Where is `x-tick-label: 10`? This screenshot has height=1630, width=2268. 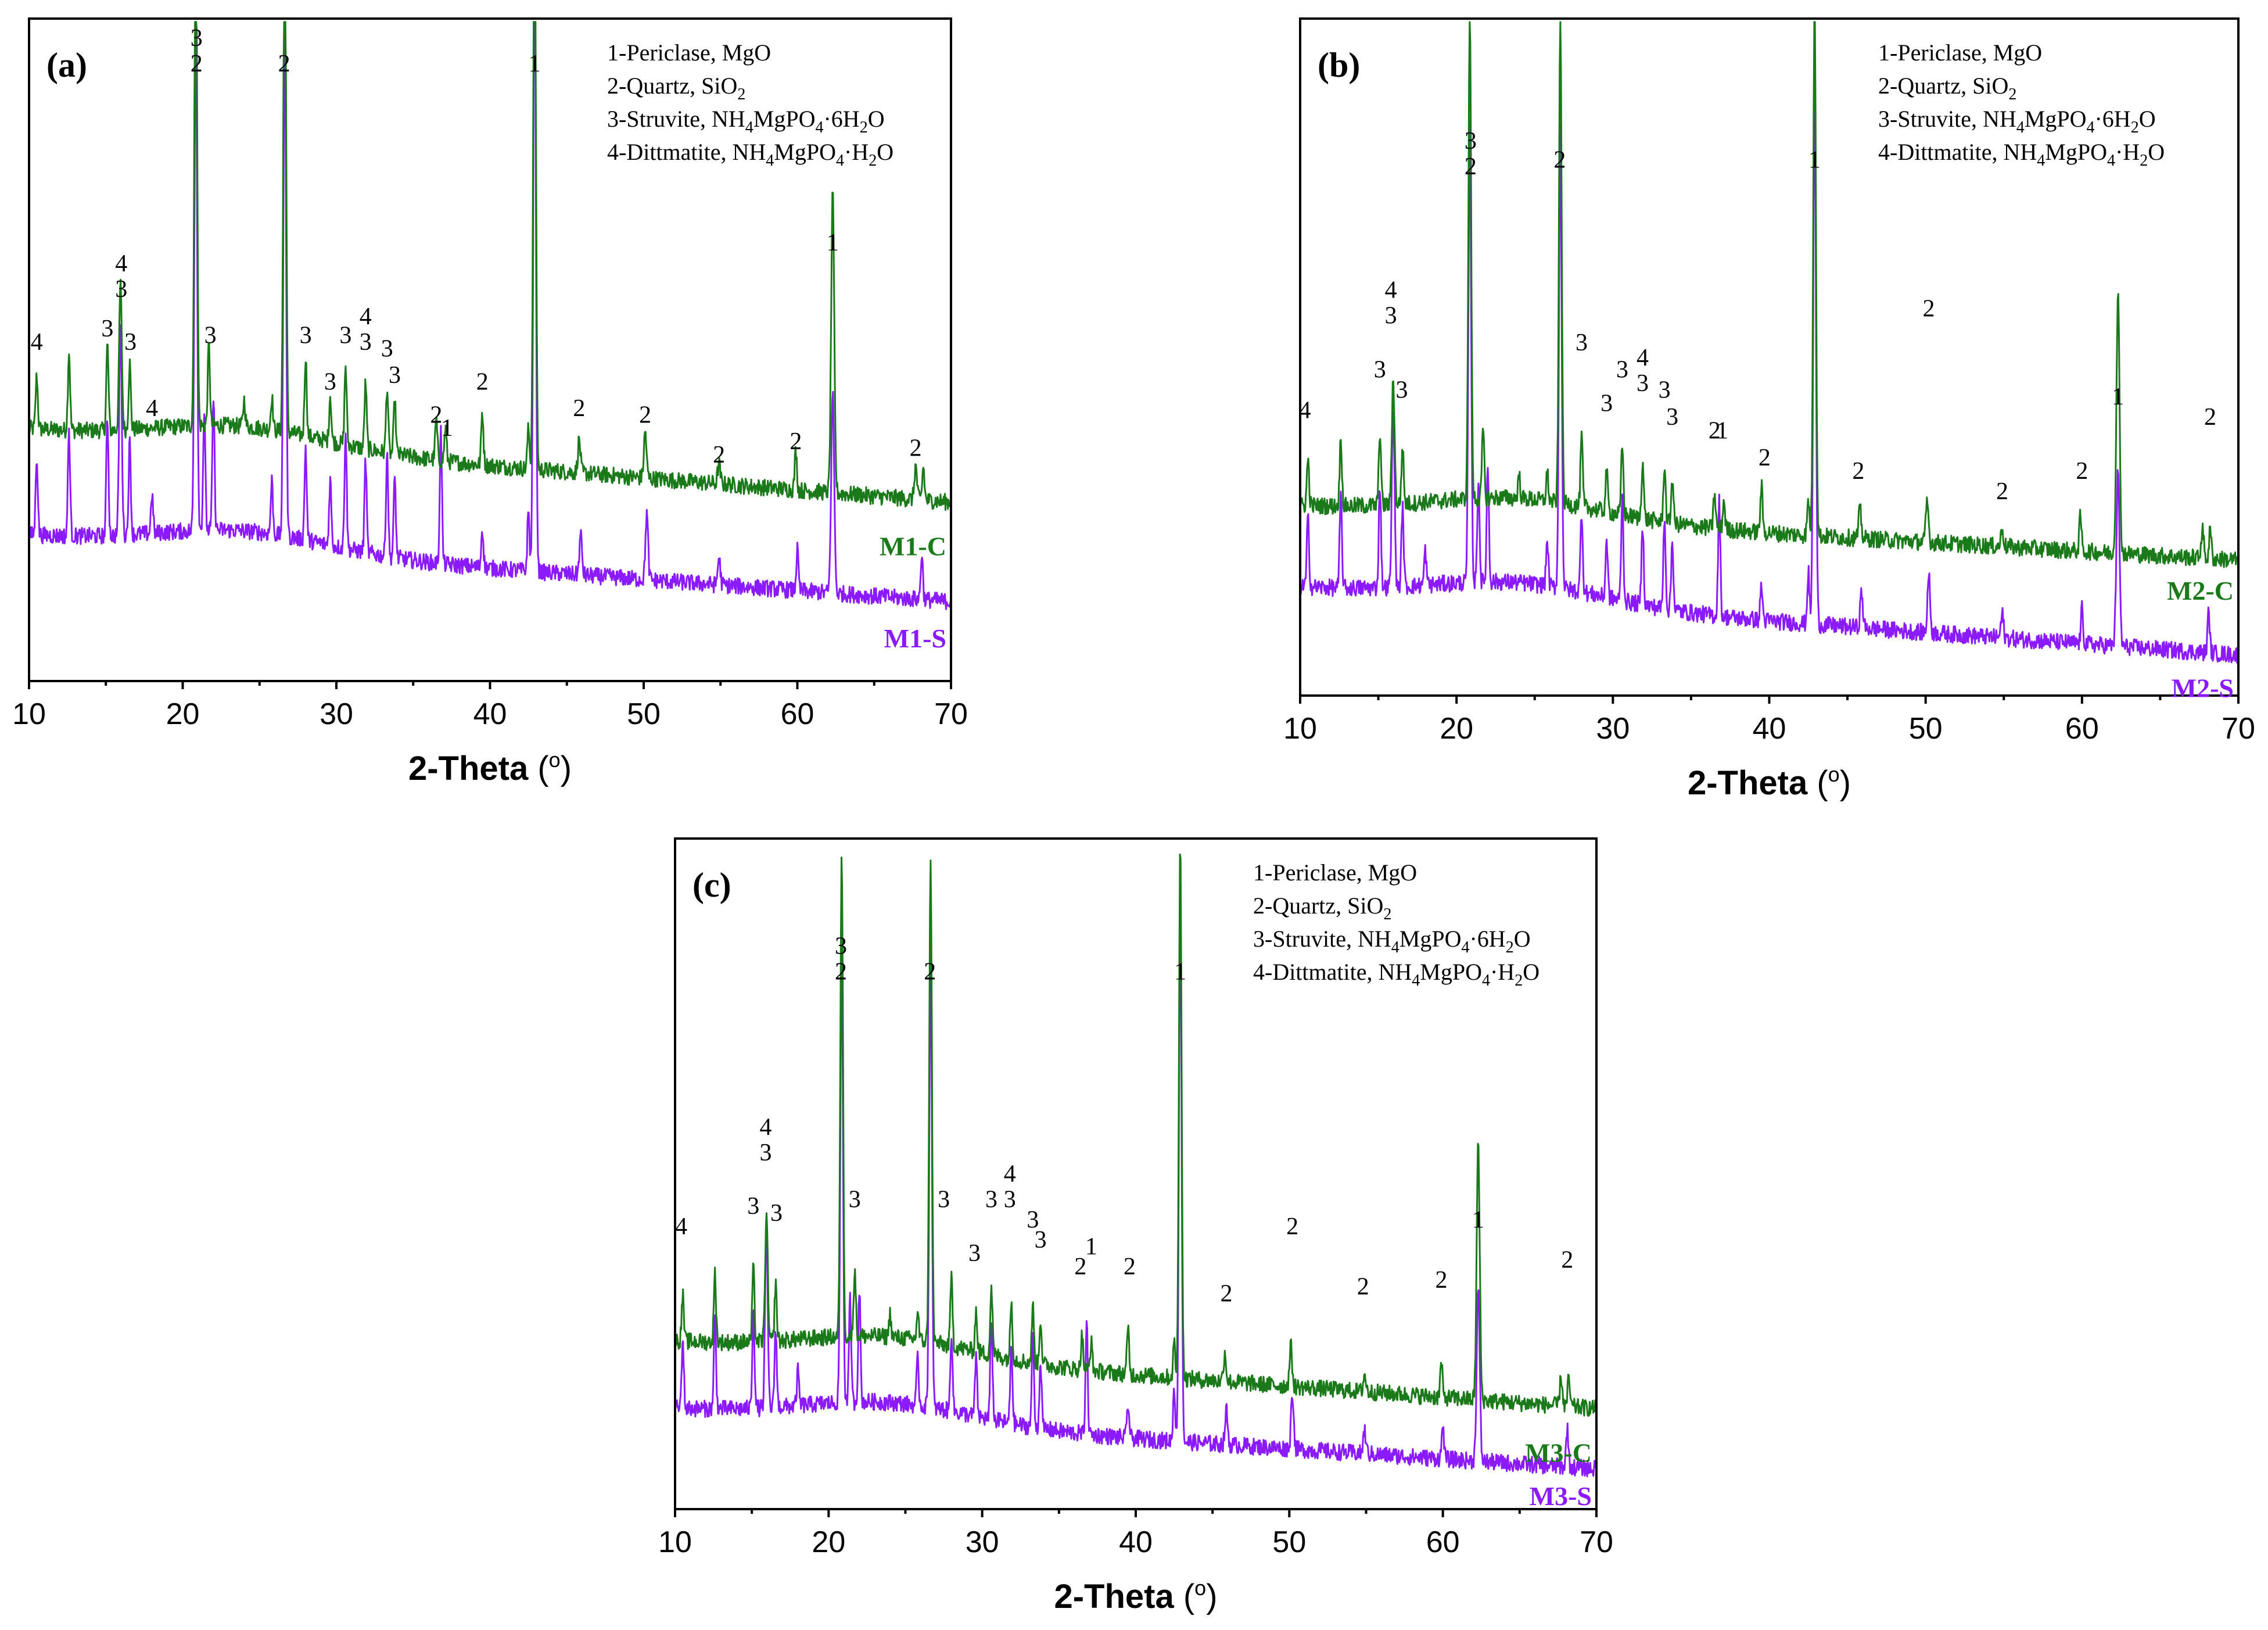
x-tick-label: 10 is located at coordinates (1300, 729).